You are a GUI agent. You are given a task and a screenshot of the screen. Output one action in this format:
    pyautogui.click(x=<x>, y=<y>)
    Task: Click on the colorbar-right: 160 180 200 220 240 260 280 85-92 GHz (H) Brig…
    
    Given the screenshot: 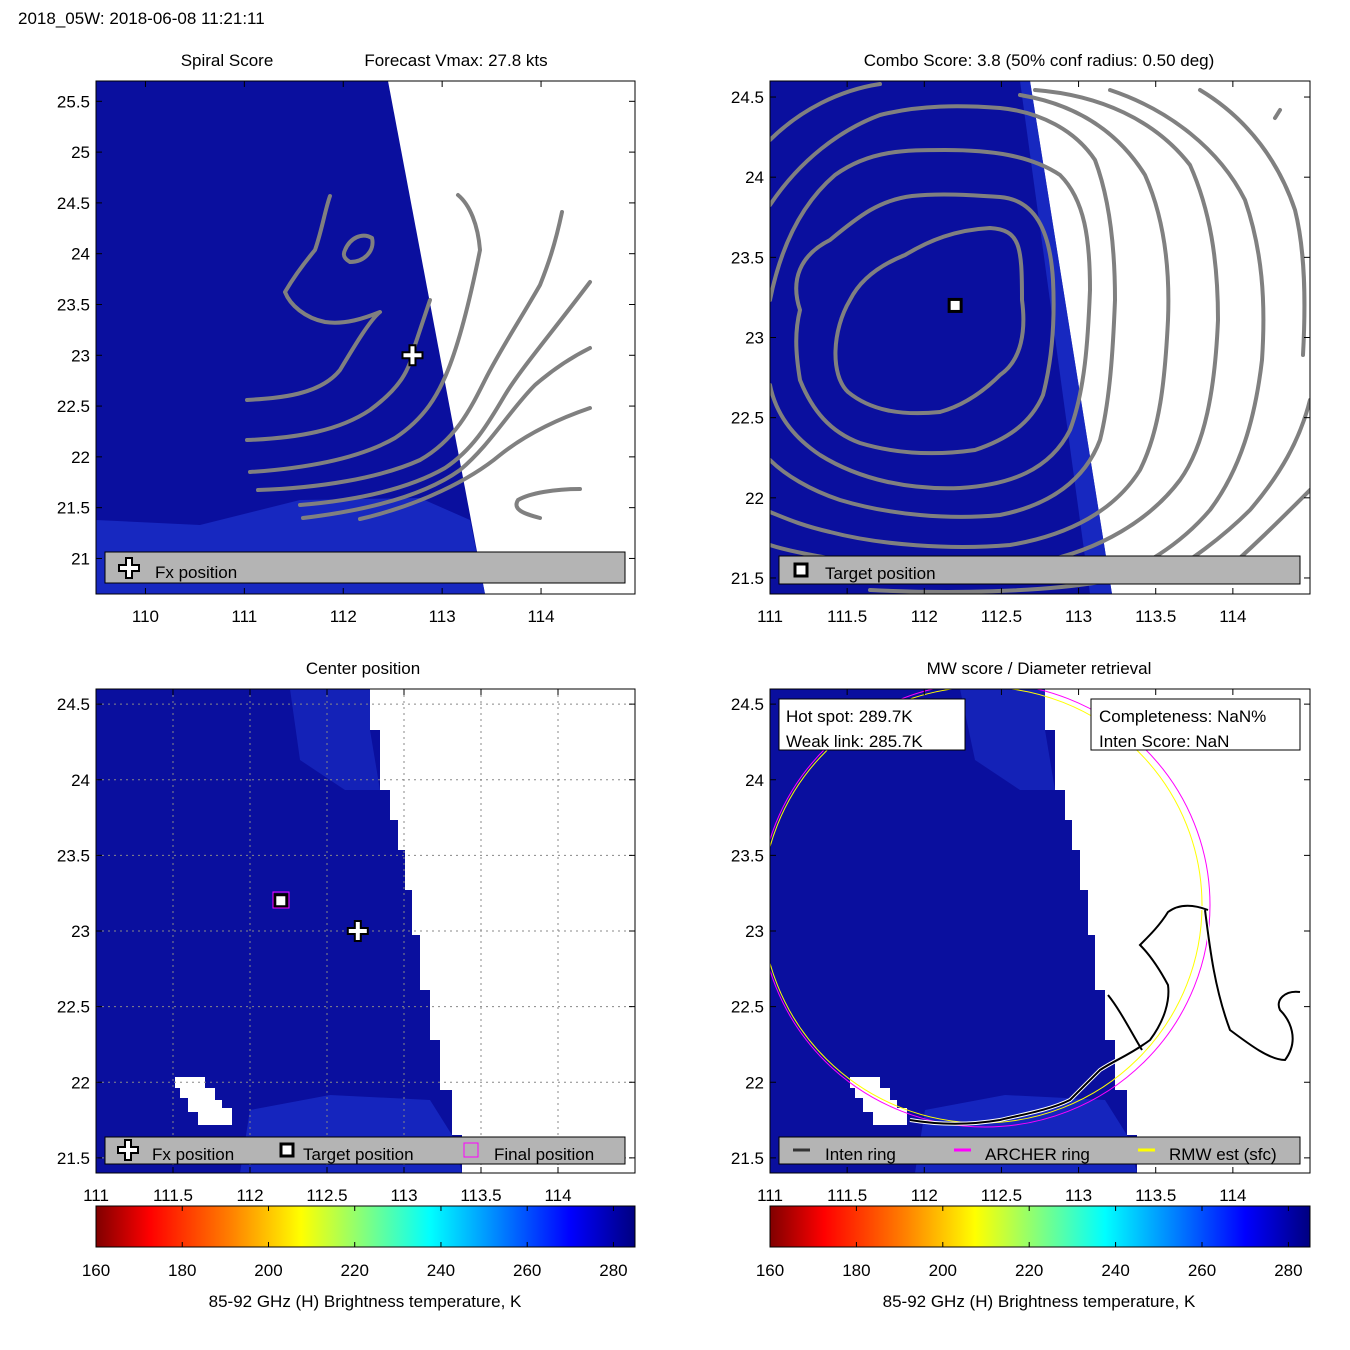 What is the action you would take?
    pyautogui.click(x=1033, y=1258)
    